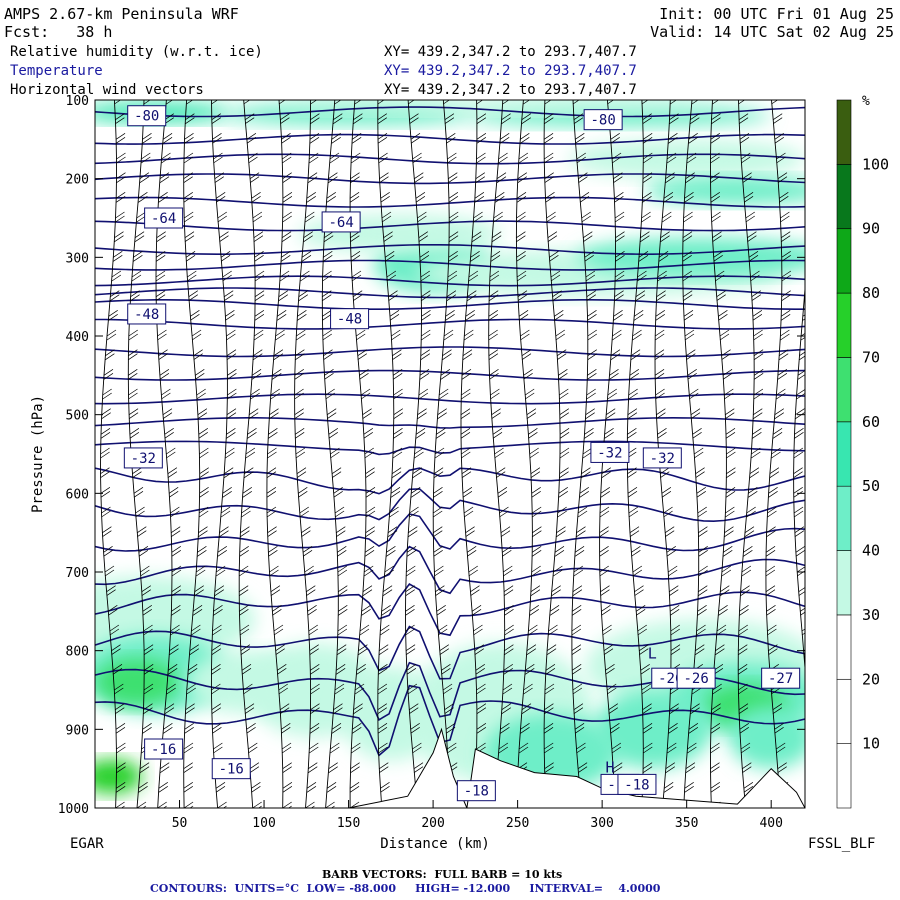 The image size is (900, 900). What do you see at coordinates (510, 90) in the screenshot?
I see `field-wind-xy: XY= 439.2,347.2 to 293.7,407.7` at bounding box center [510, 90].